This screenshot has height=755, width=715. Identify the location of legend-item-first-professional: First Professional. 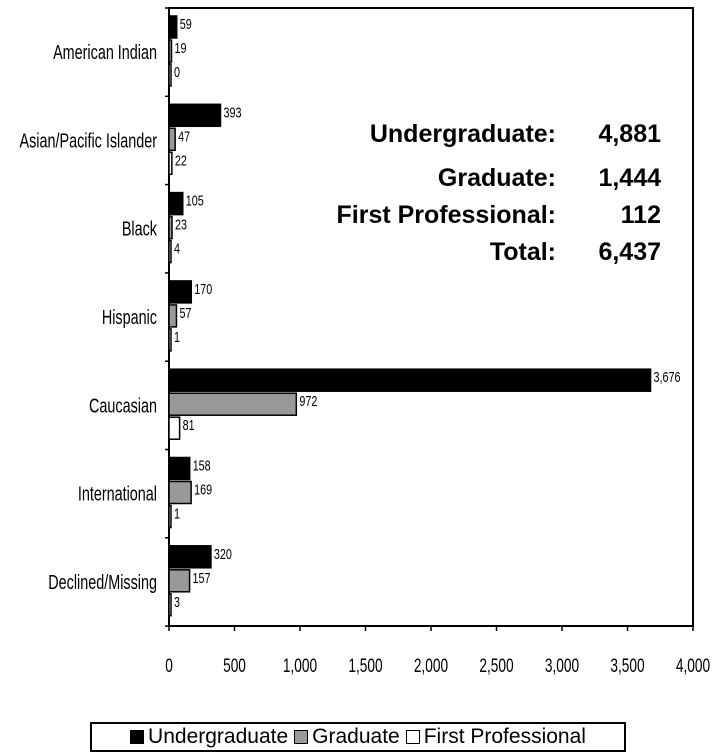
(495, 737).